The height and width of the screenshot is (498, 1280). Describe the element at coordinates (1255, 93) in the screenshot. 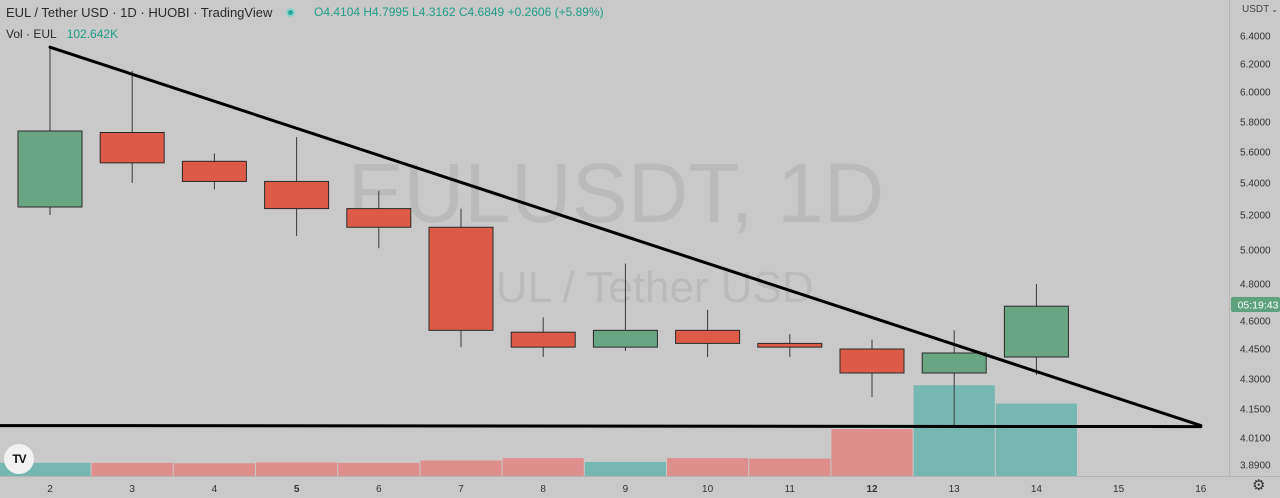

I see `price-tick-label: 6.0000` at that location.